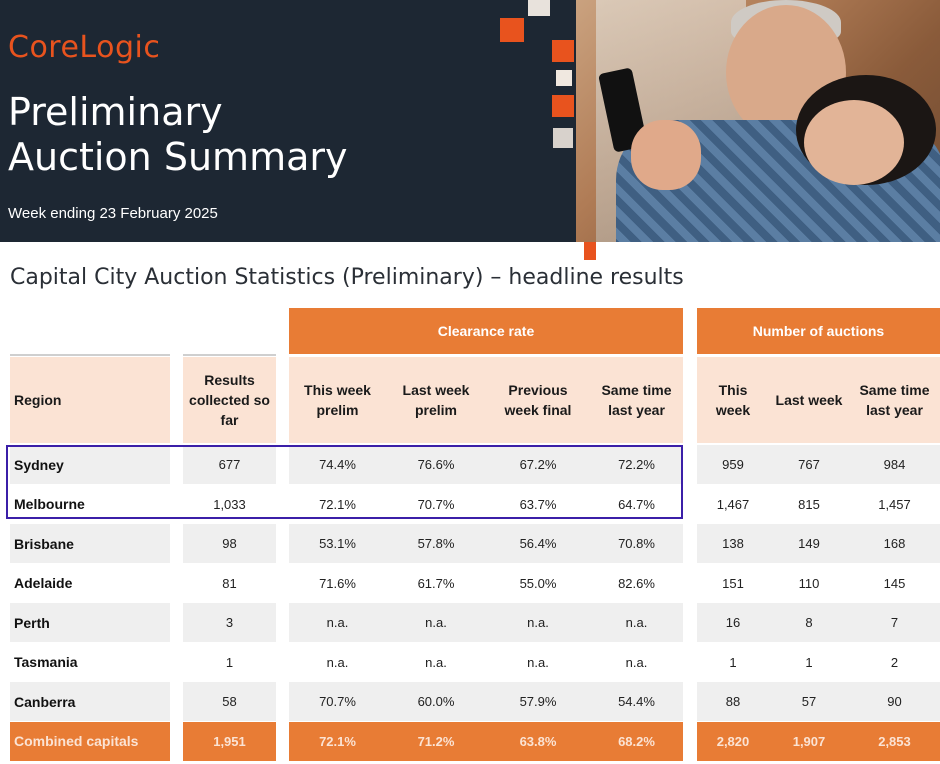  What do you see at coordinates (90, 355) in the screenshot?
I see `divider` at bounding box center [90, 355].